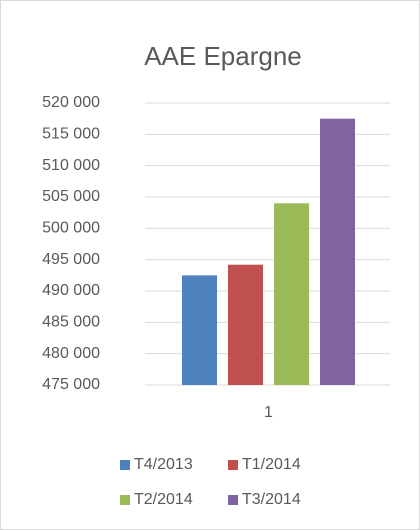  What do you see at coordinates (71, 196) in the screenshot?
I see `y-tick-label: 505 000` at bounding box center [71, 196].